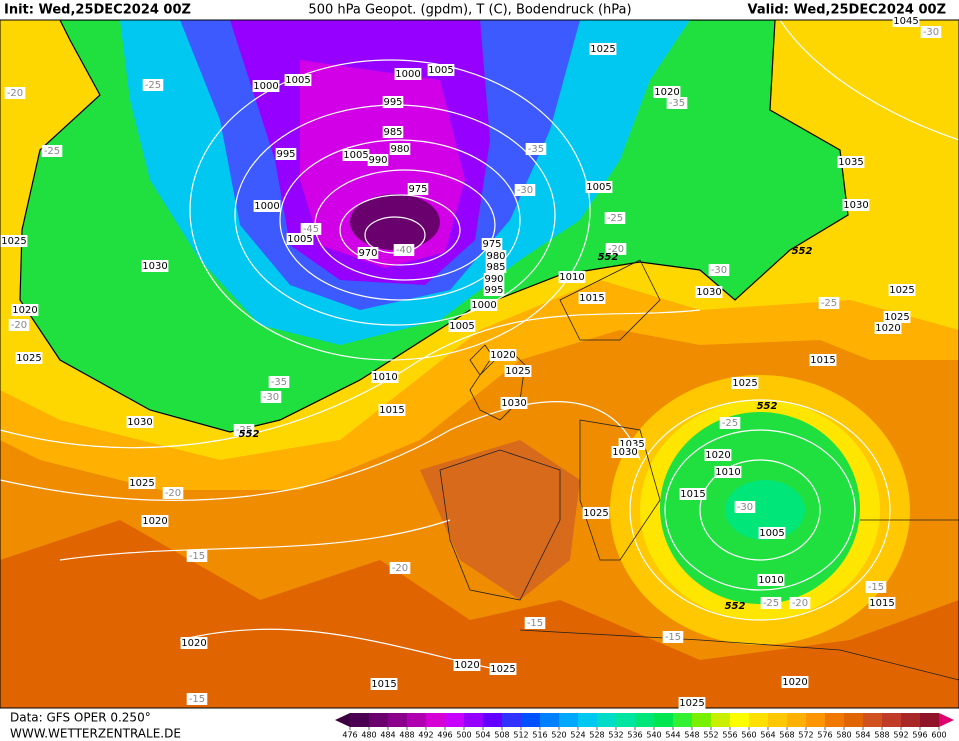 The image size is (959, 741). Describe the element at coordinates (95, 734) in the screenshot. I see `website: WWW.WETTERZENTRALE.DE` at that location.